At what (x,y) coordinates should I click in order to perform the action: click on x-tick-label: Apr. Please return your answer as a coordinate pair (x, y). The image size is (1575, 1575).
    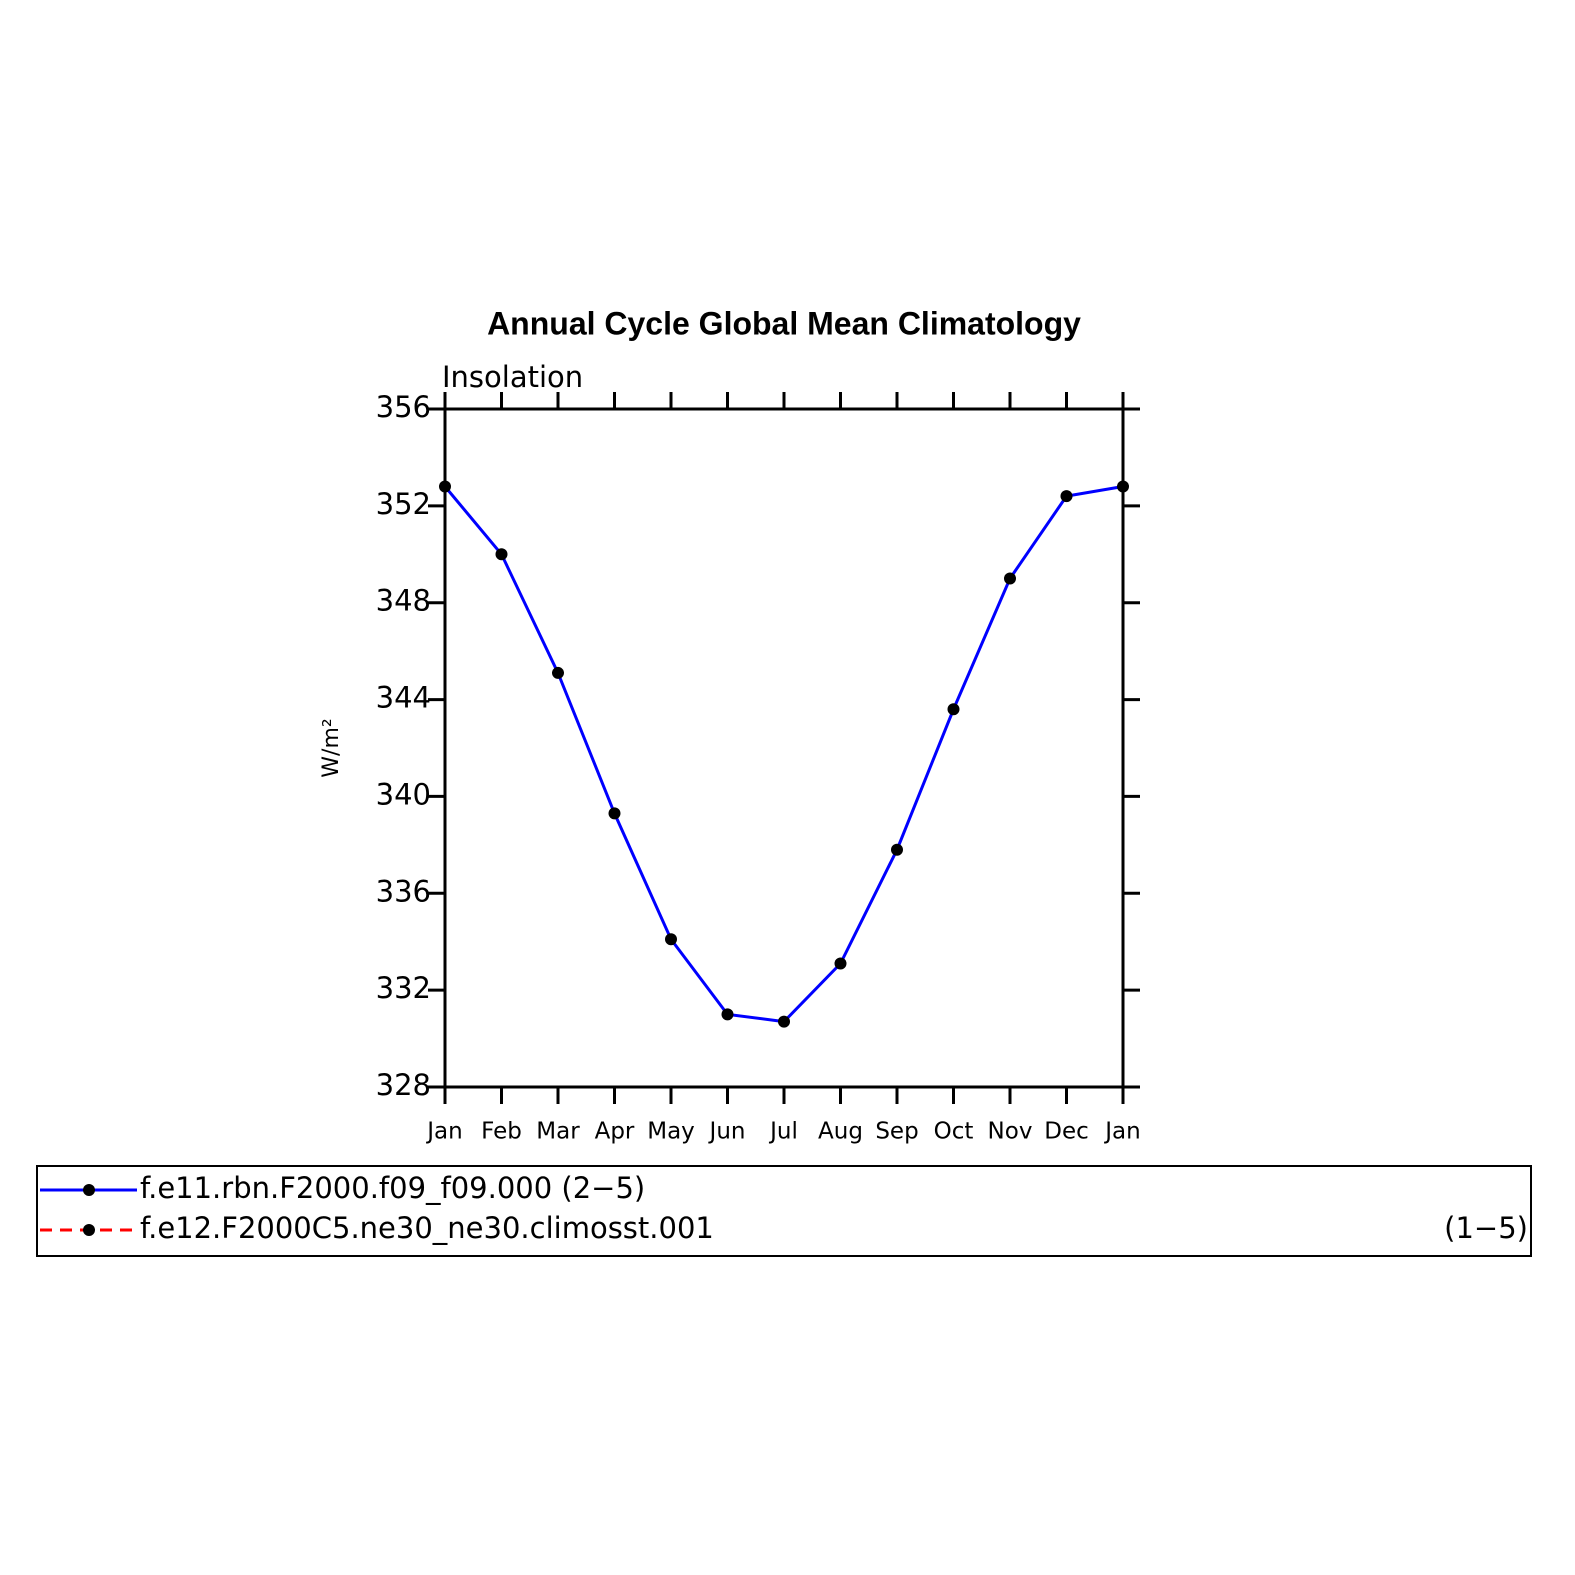
    Looking at the image, I should click on (615, 1132).